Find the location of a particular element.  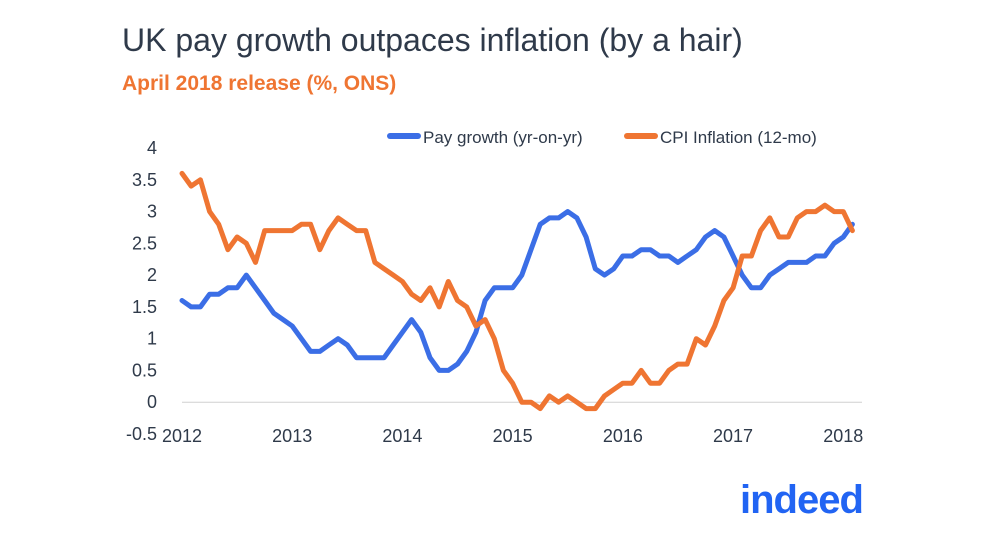

x-tick-label: 2012 is located at coordinates (182, 436).